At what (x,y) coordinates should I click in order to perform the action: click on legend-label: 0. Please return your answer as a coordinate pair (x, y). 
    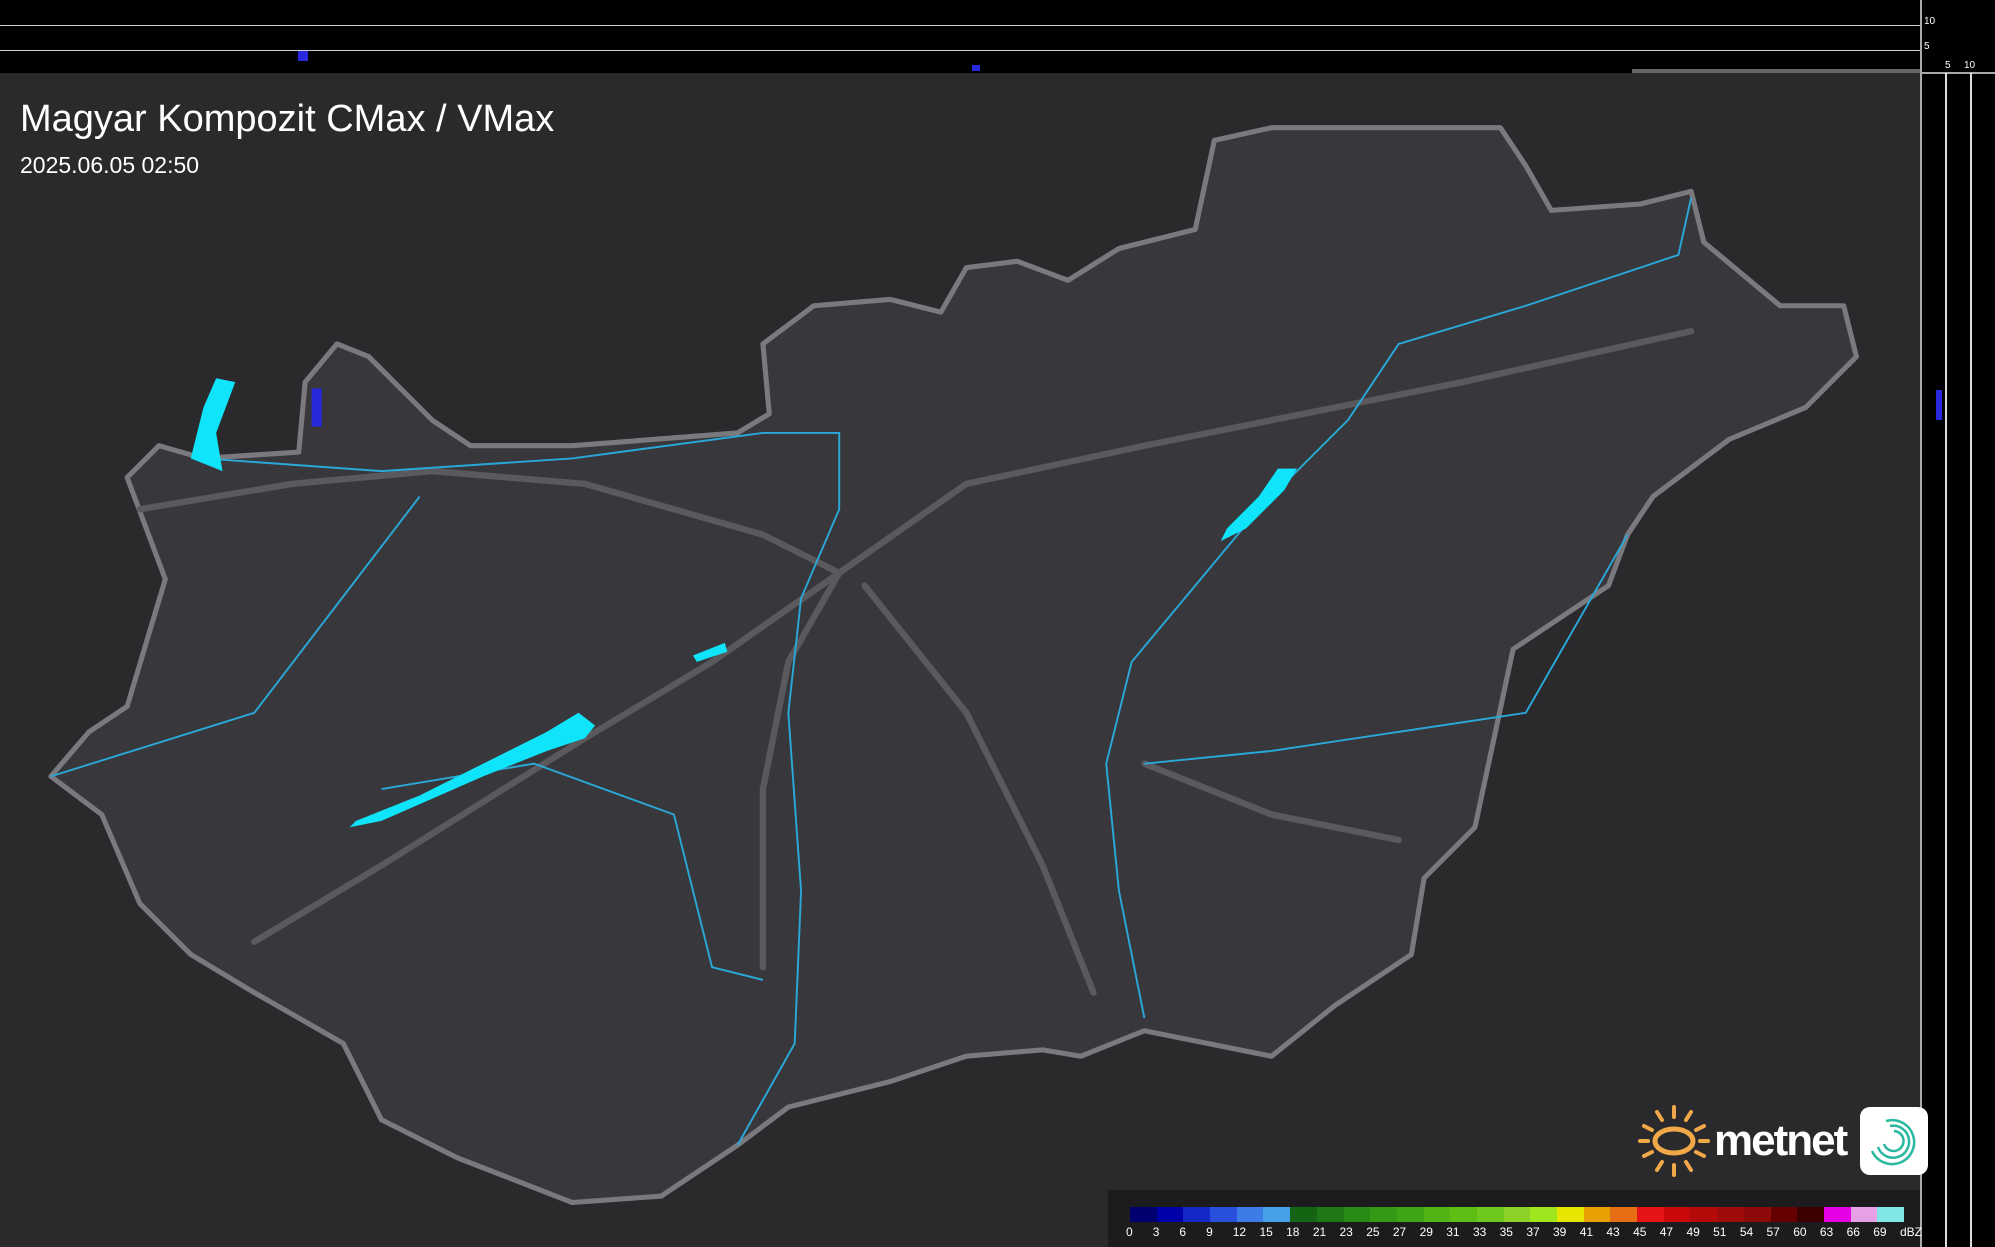
    Looking at the image, I should click on (1129, 1232).